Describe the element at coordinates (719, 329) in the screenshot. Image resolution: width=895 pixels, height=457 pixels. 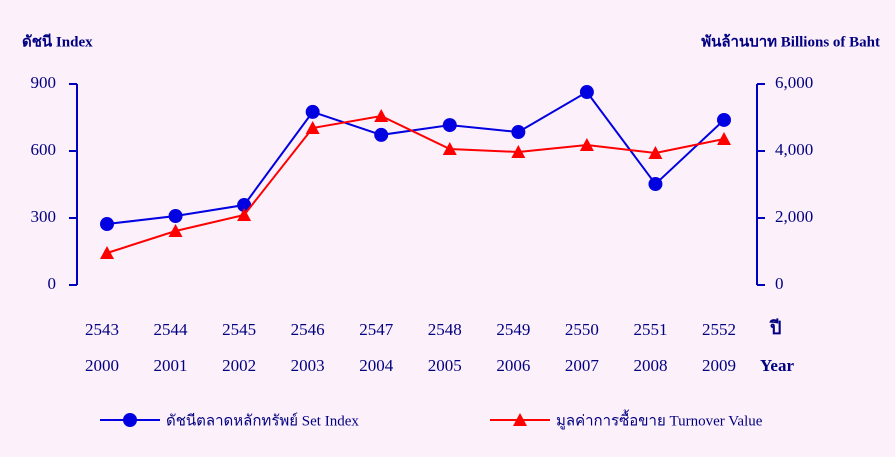
I see `x-tick-label-th: 2552` at that location.